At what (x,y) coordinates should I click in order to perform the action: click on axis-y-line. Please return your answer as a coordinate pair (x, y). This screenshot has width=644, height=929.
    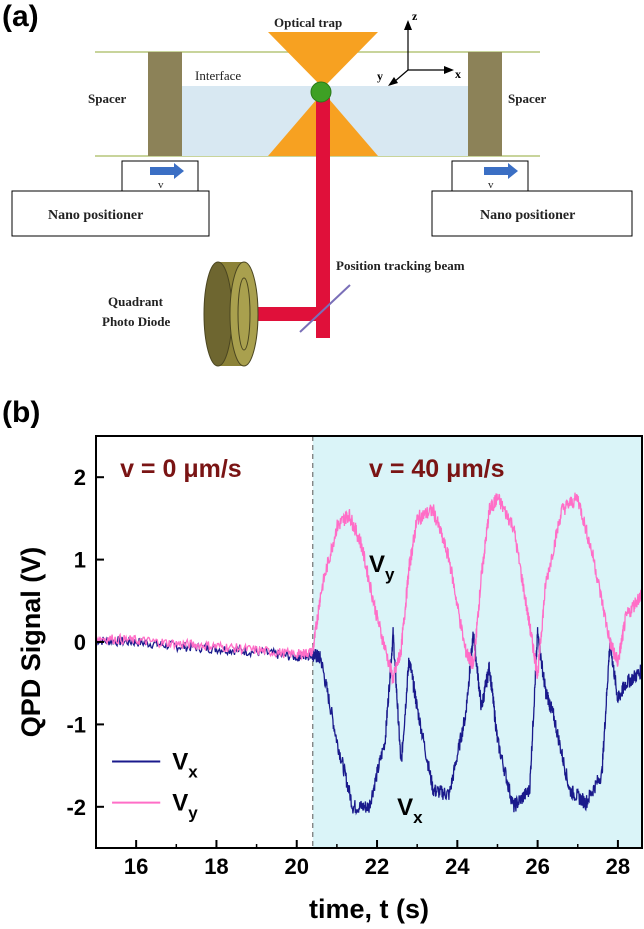
    Looking at the image, I should click on (401, 76).